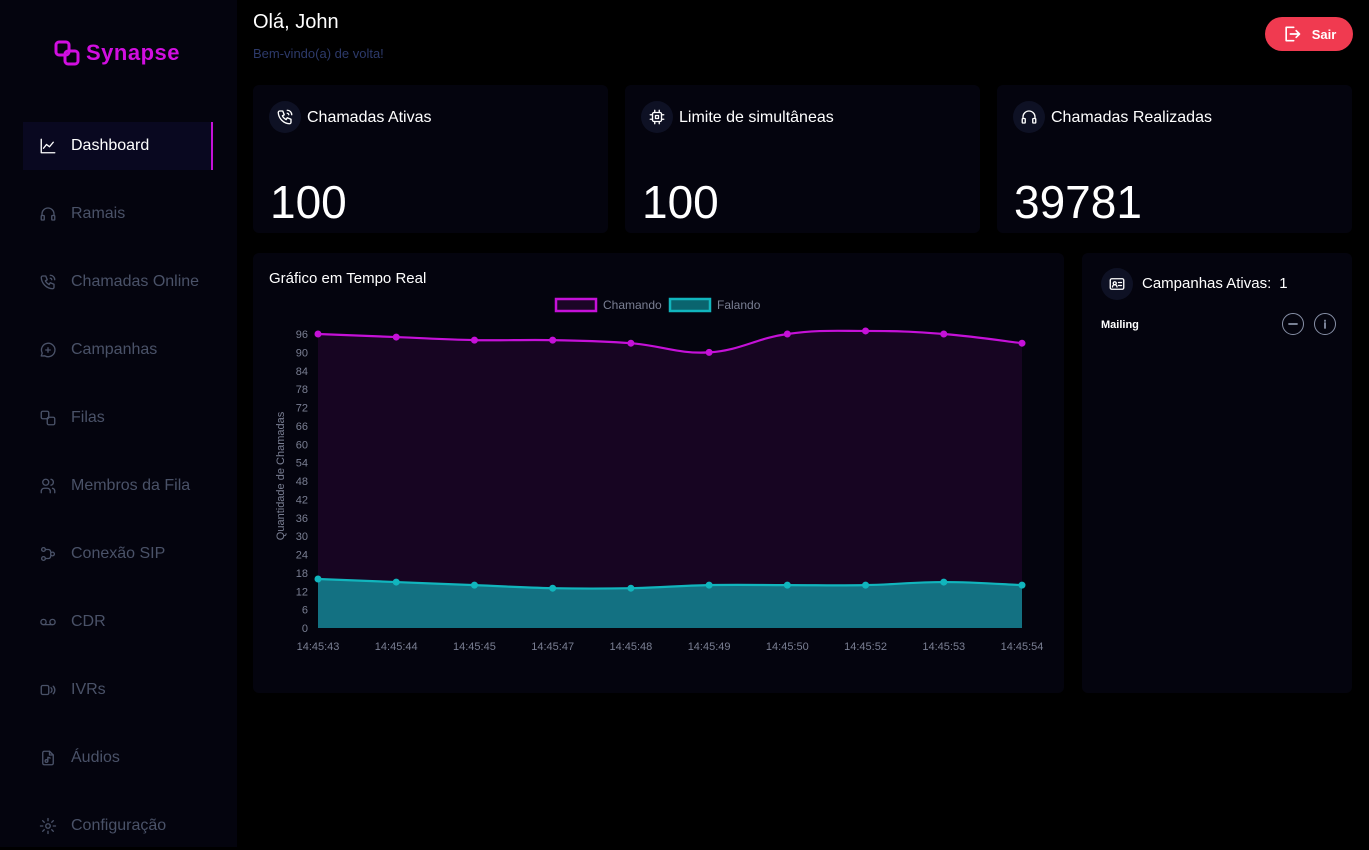 The image size is (1369, 850). I want to click on sidebar-item-chamadas-online: Chamadas Online, so click(118, 282).